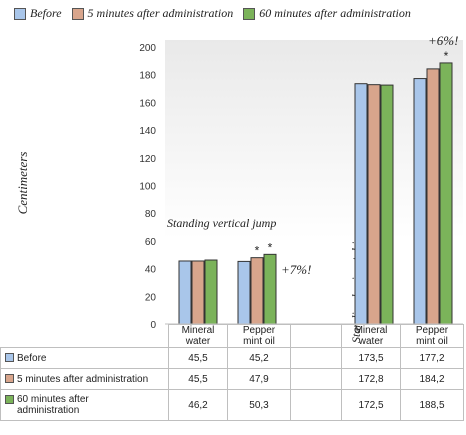  What do you see at coordinates (9, 399) in the screenshot?
I see `row-swatch-60min` at bounding box center [9, 399].